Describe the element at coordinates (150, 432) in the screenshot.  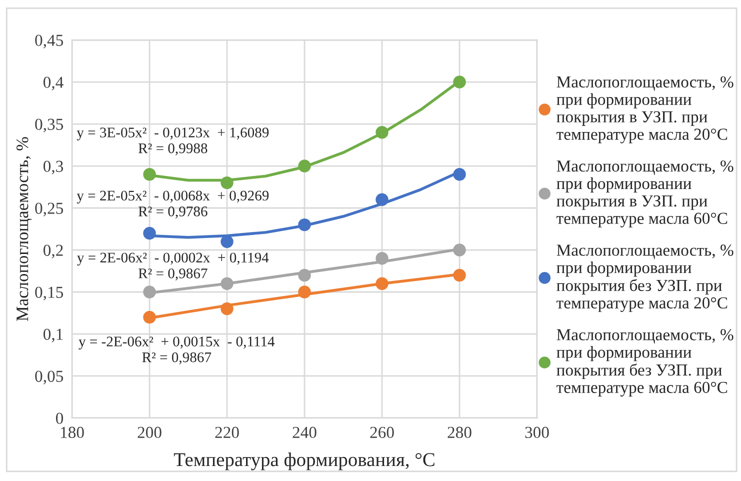
I see `x-tick-label: 200` at that location.